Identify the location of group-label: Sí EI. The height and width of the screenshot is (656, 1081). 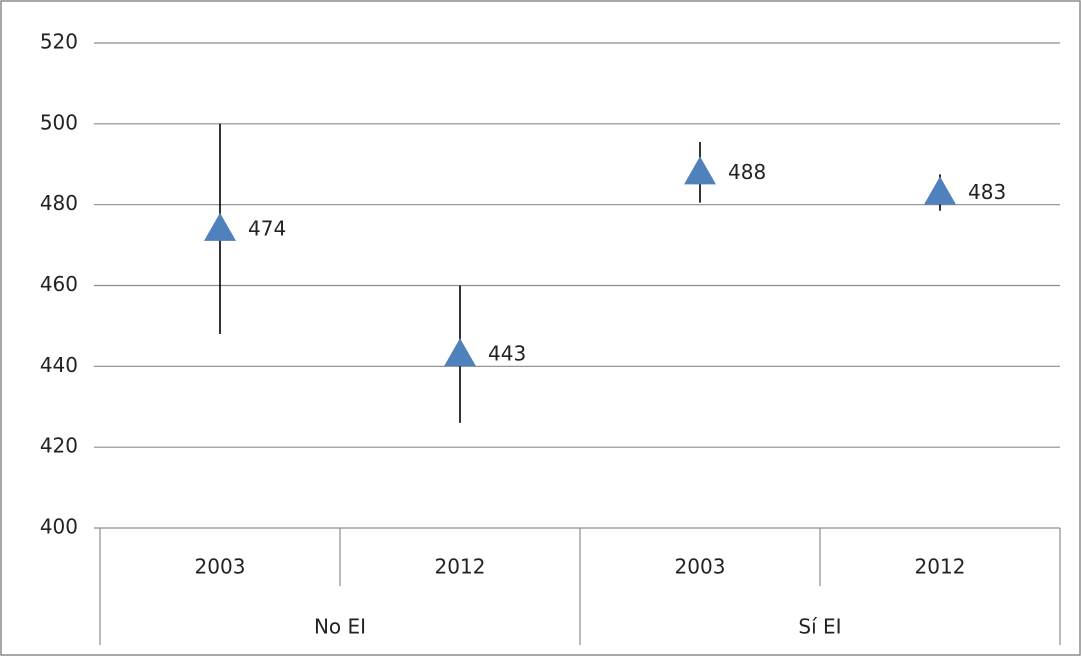
(819, 627).